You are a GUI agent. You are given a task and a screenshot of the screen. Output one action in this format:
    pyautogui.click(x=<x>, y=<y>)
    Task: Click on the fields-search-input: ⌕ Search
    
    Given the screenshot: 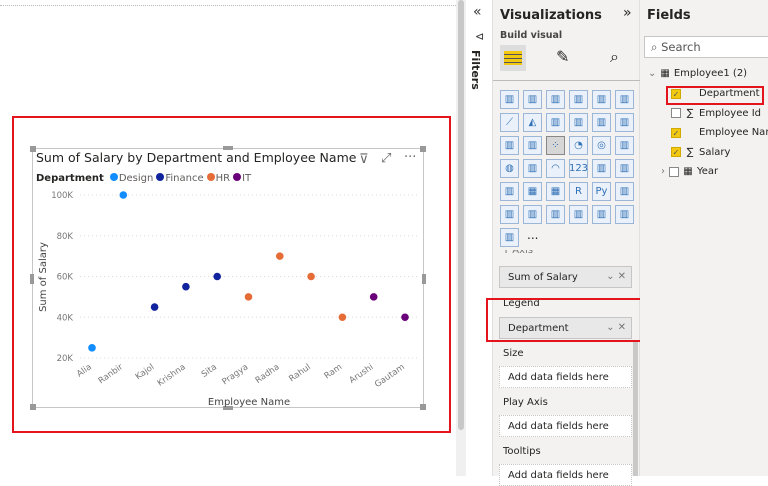 What is the action you would take?
    pyautogui.click(x=706, y=47)
    